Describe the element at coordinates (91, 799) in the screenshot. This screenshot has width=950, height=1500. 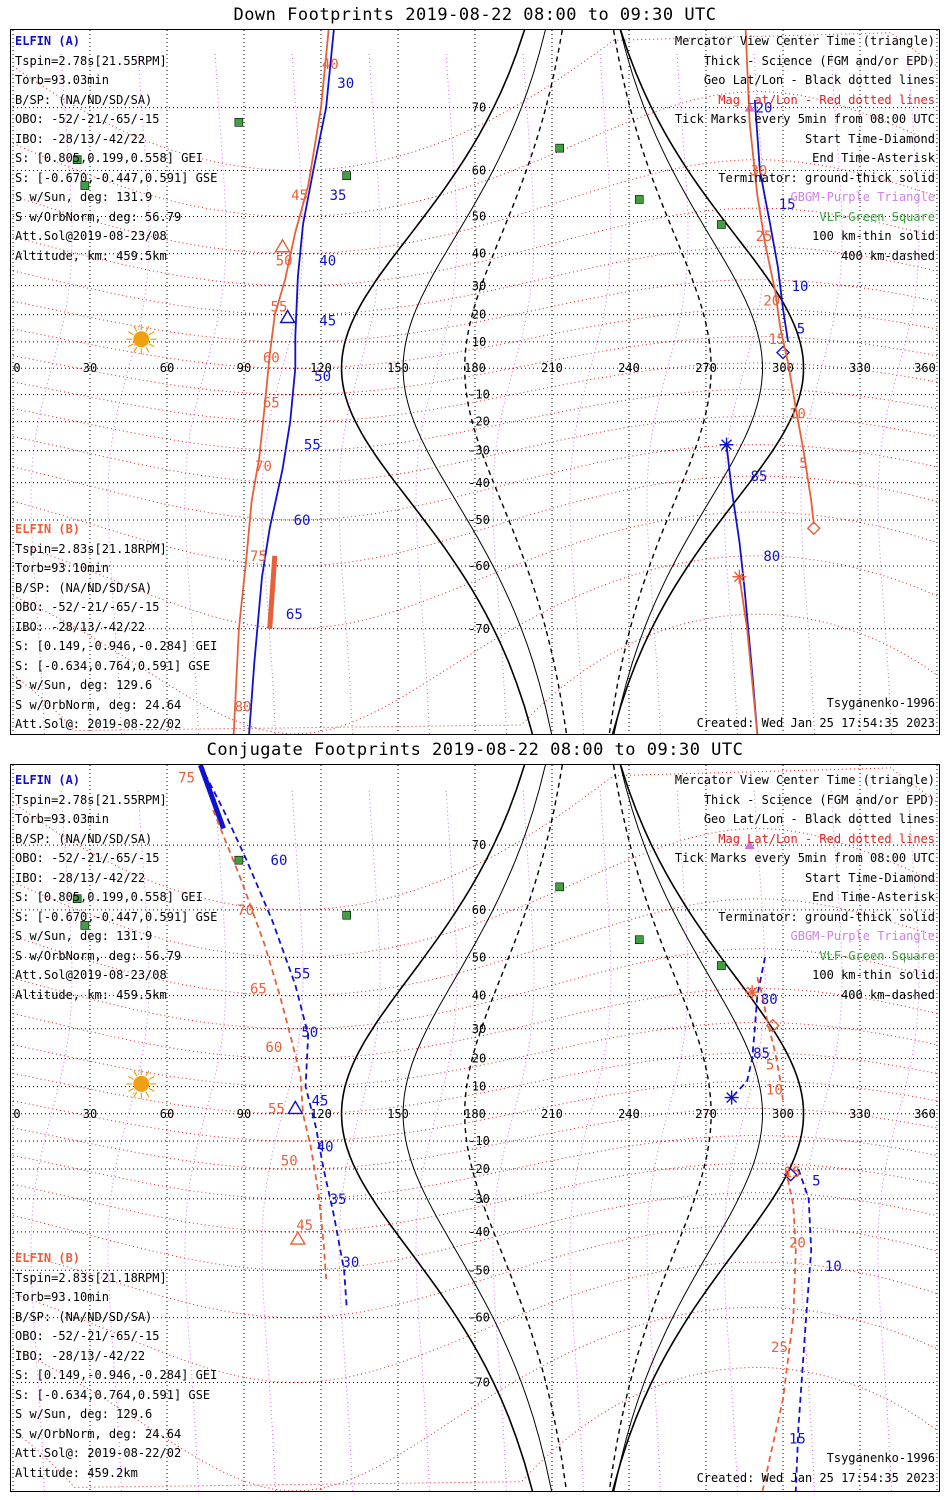
I see `info-line: Tspin=2.78s[21.55RPM]` at that location.